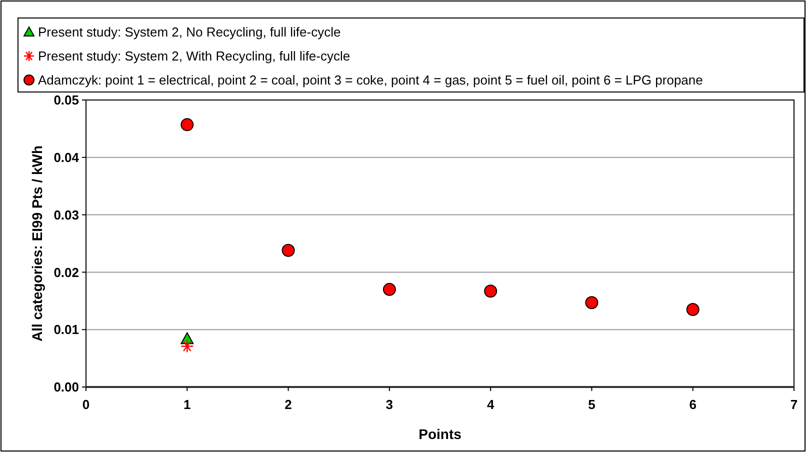 The image size is (806, 452). What do you see at coordinates (66, 272) in the screenshot?
I see `y-tick-label: 0.02` at bounding box center [66, 272].